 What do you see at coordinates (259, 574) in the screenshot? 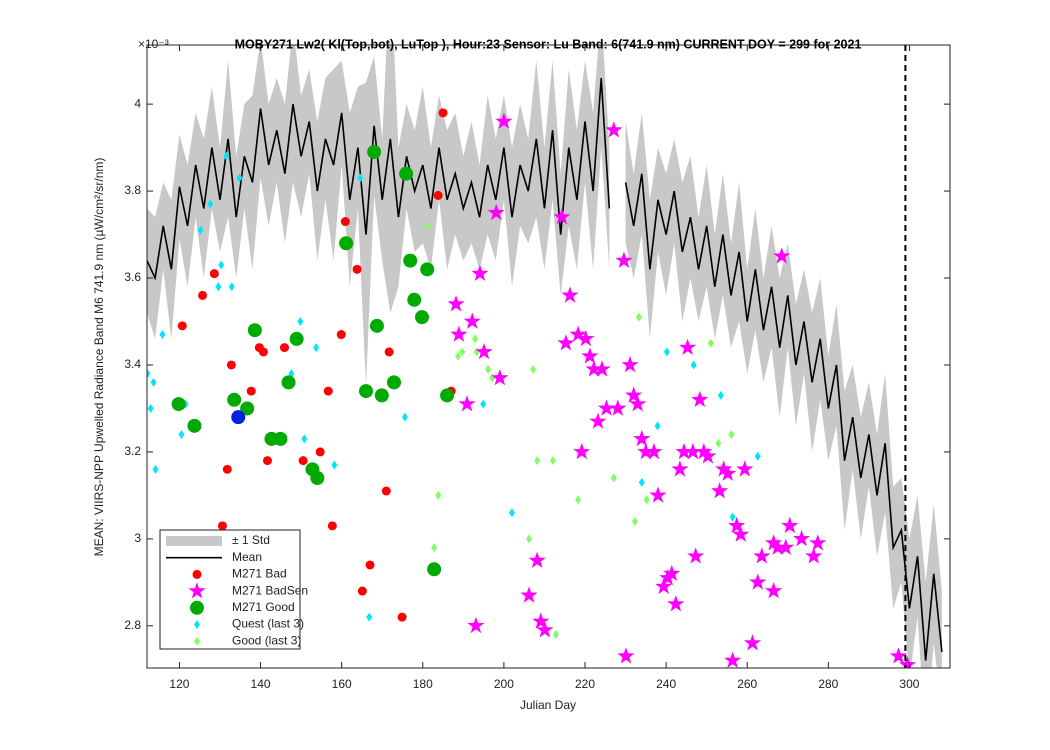
I see `legend-label: M271 Bad` at bounding box center [259, 574].